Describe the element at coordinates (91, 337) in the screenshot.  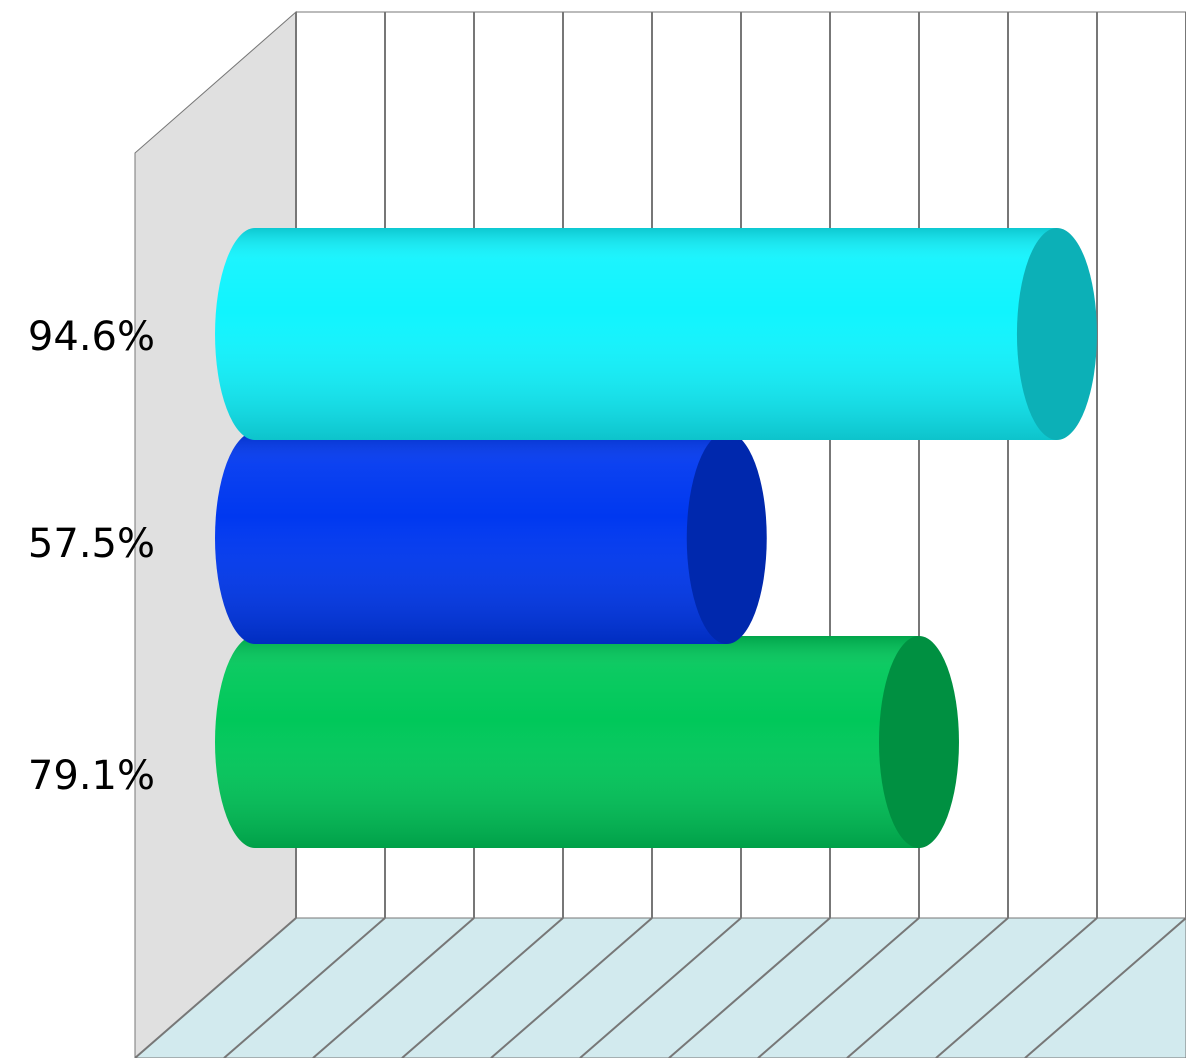
I see `y-tick-label: 94.6%` at that location.